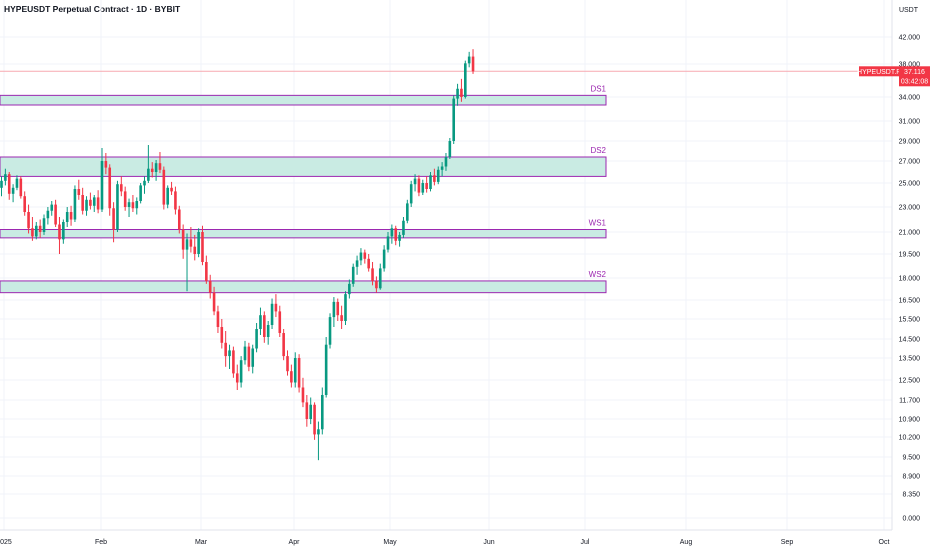 The width and height of the screenshot is (932, 550). What do you see at coordinates (879, 72) in the screenshot?
I see `symbol-tag-label: HYPEUSDT.P` at bounding box center [879, 72].